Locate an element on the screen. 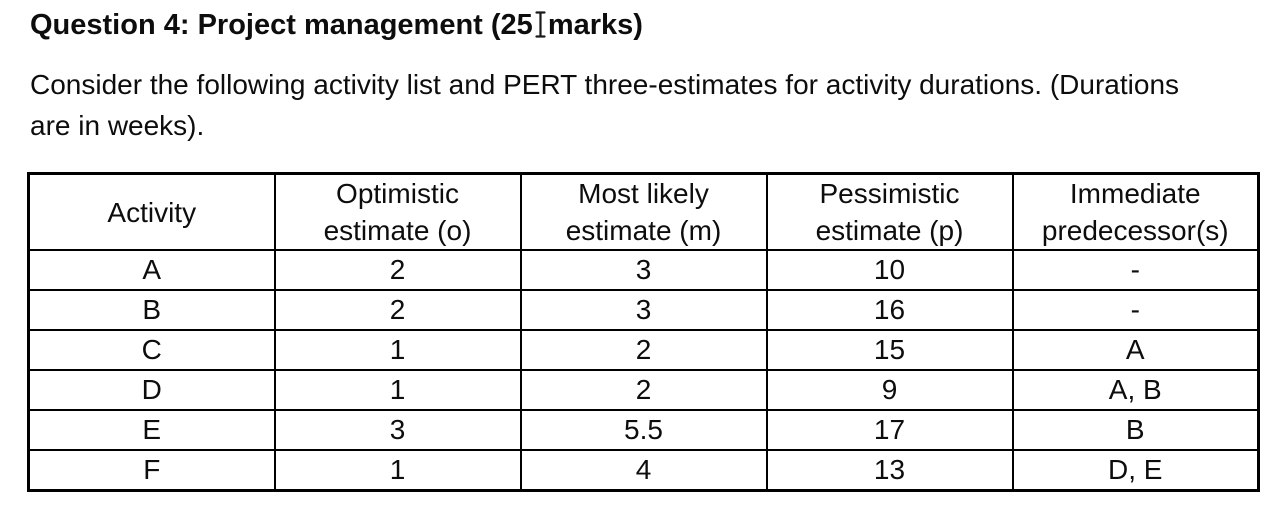 Image resolution: width=1273 pixels, height=514 pixels. cell-predecessors: D, E is located at coordinates (1135, 470).